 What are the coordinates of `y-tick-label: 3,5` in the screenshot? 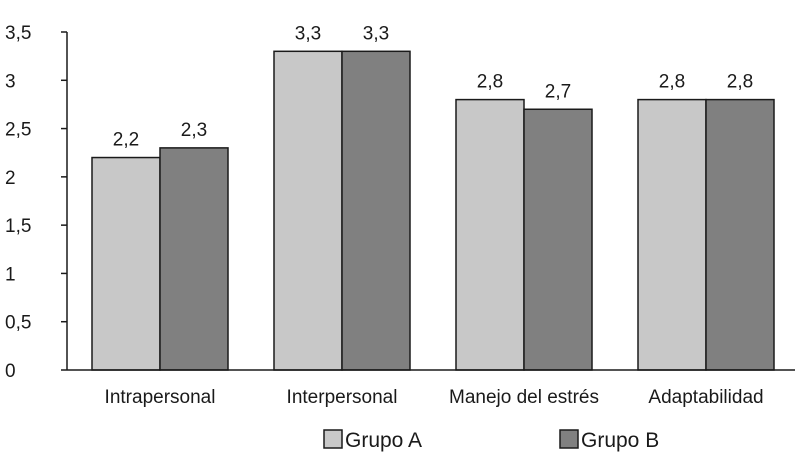 It's located at (18, 33).